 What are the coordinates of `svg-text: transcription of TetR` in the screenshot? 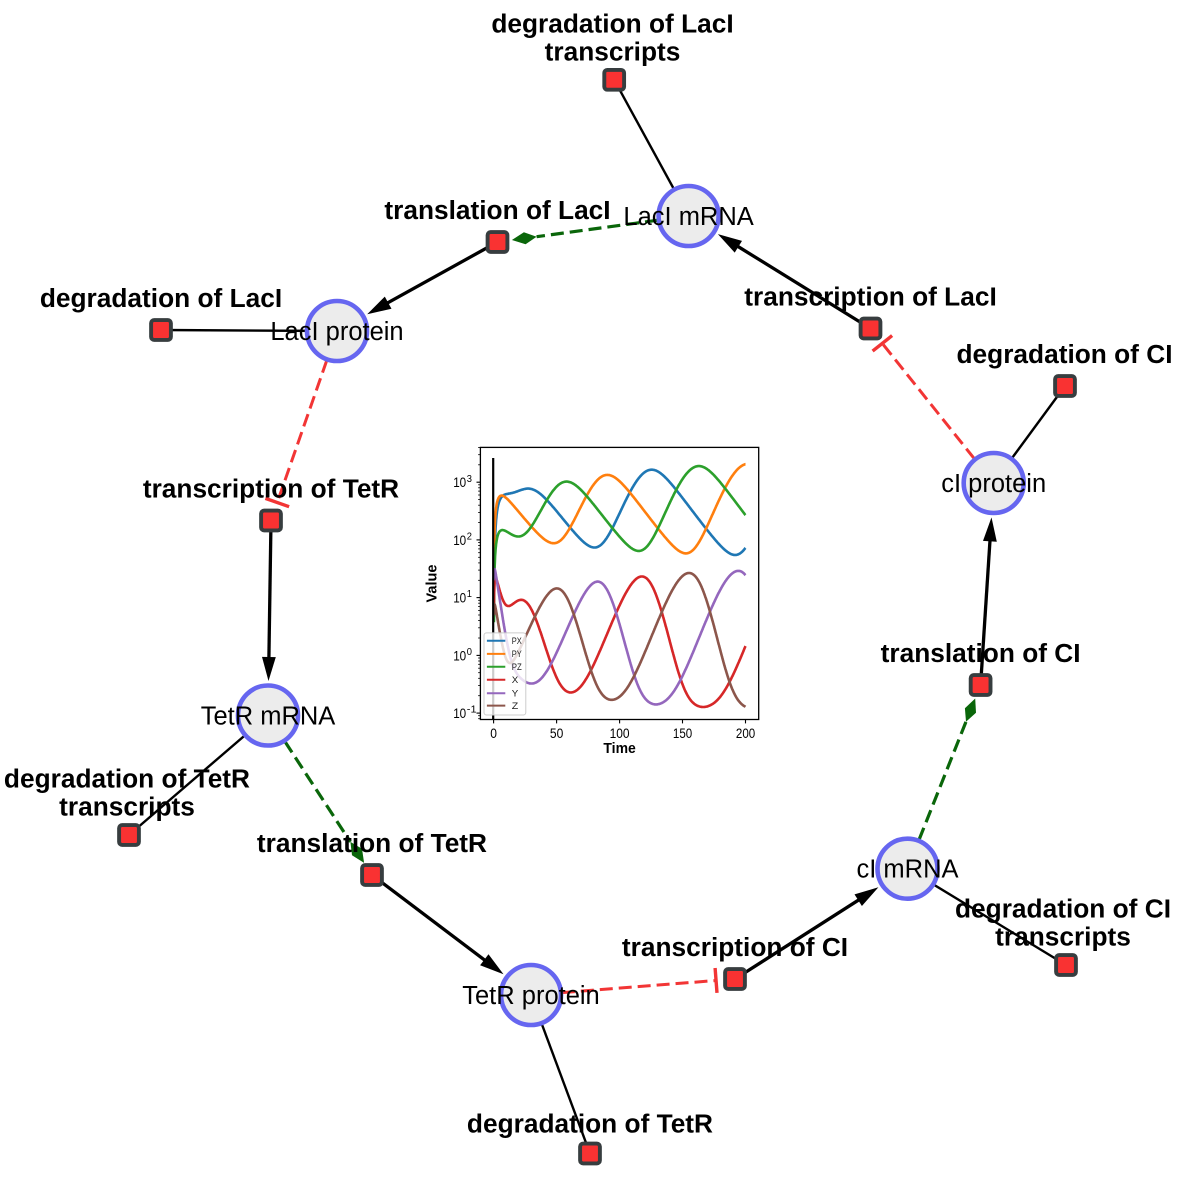 It's located at (271, 490).